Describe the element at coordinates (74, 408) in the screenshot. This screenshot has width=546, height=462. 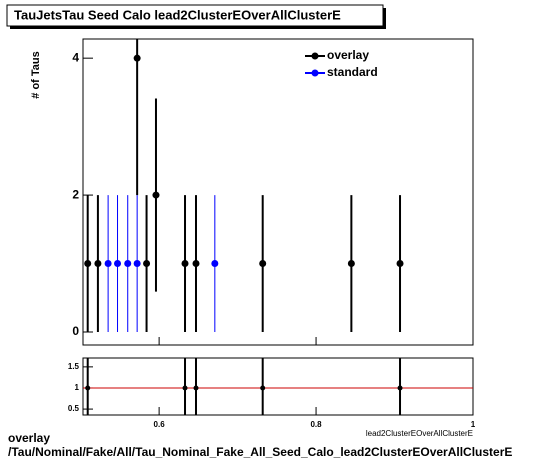
I see `y-tick-label: 0.5` at that location.